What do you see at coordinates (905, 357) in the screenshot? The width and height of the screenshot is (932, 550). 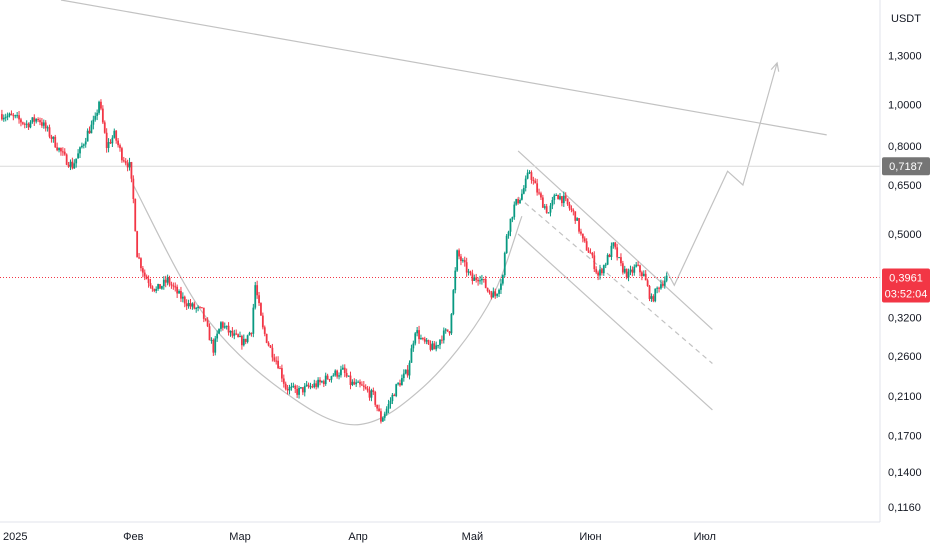 I see `price-tick-label: 0,2600` at bounding box center [905, 357].